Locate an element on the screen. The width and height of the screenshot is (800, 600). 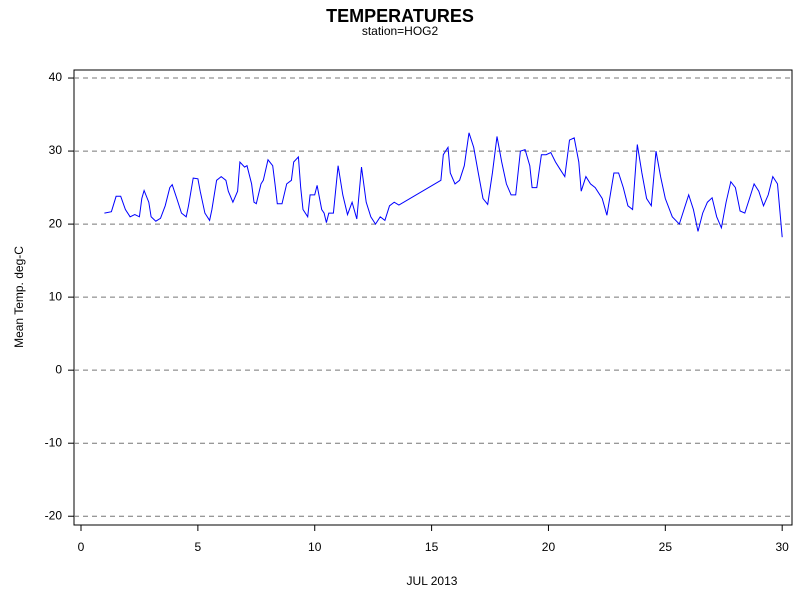
x-tick-label: 0 is located at coordinates (81, 547).